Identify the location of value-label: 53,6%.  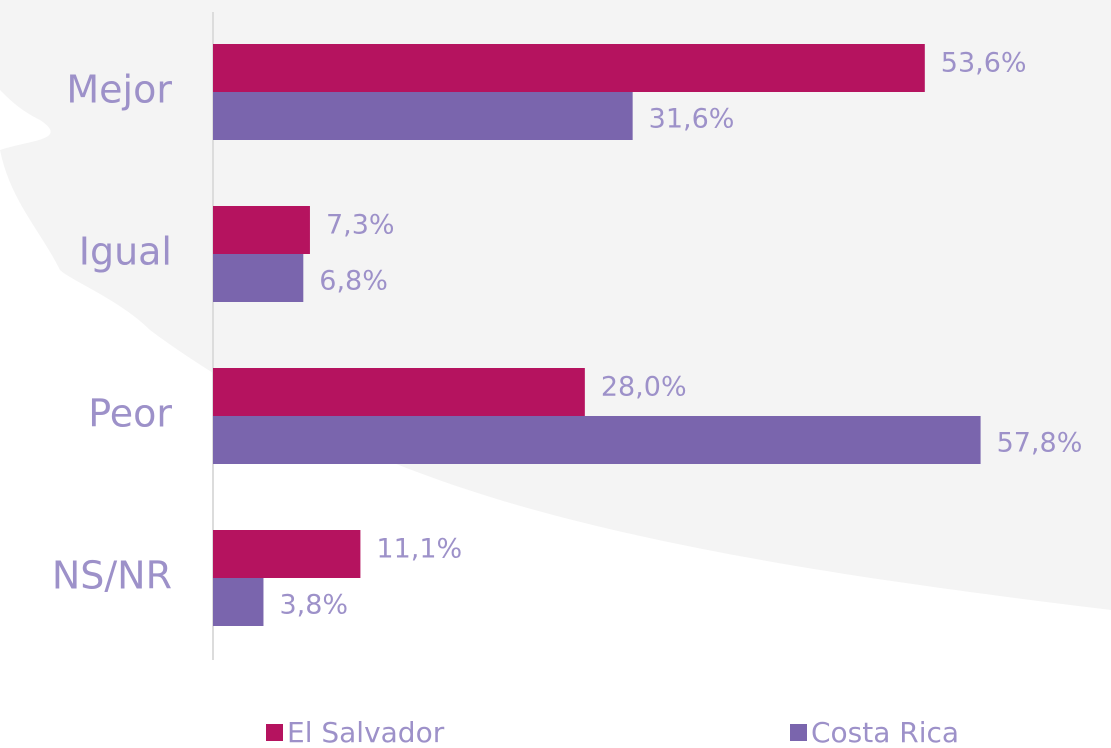
(984, 63).